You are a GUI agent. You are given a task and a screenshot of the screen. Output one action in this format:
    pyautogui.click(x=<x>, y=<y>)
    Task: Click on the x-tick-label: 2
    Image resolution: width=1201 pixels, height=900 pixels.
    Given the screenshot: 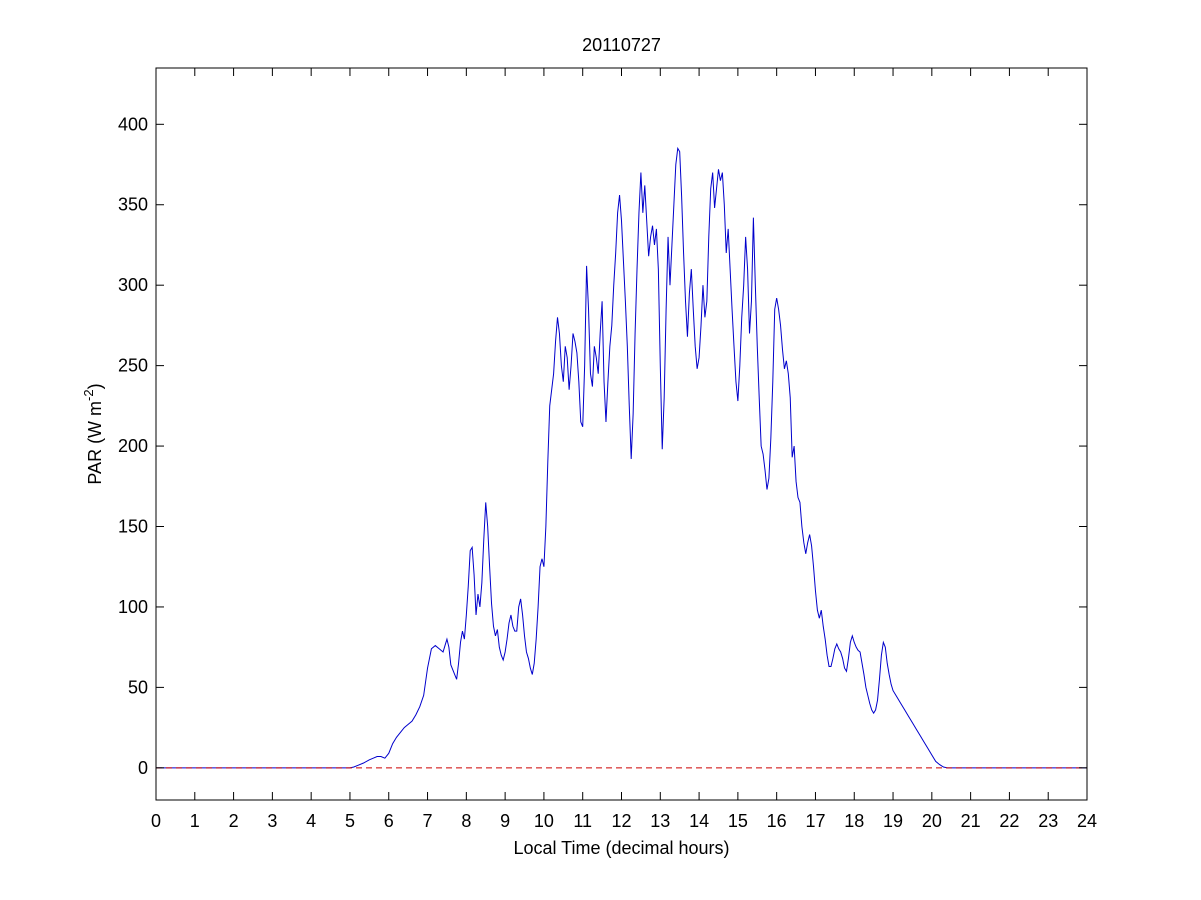 What is the action you would take?
    pyautogui.click(x=234, y=821)
    